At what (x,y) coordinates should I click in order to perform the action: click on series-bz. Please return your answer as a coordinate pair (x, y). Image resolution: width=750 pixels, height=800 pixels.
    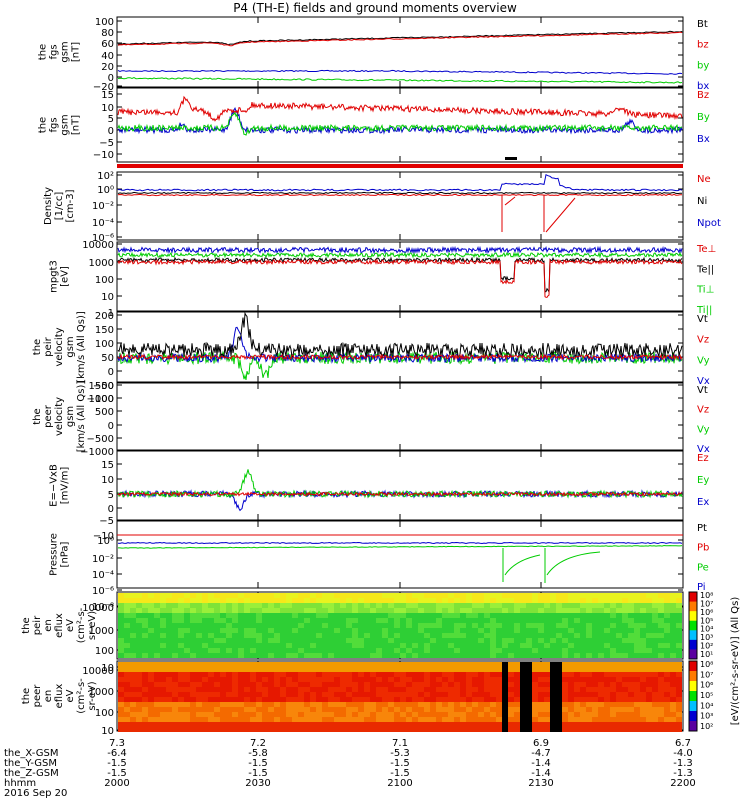
    Looking at the image, I should click on (400, 39).